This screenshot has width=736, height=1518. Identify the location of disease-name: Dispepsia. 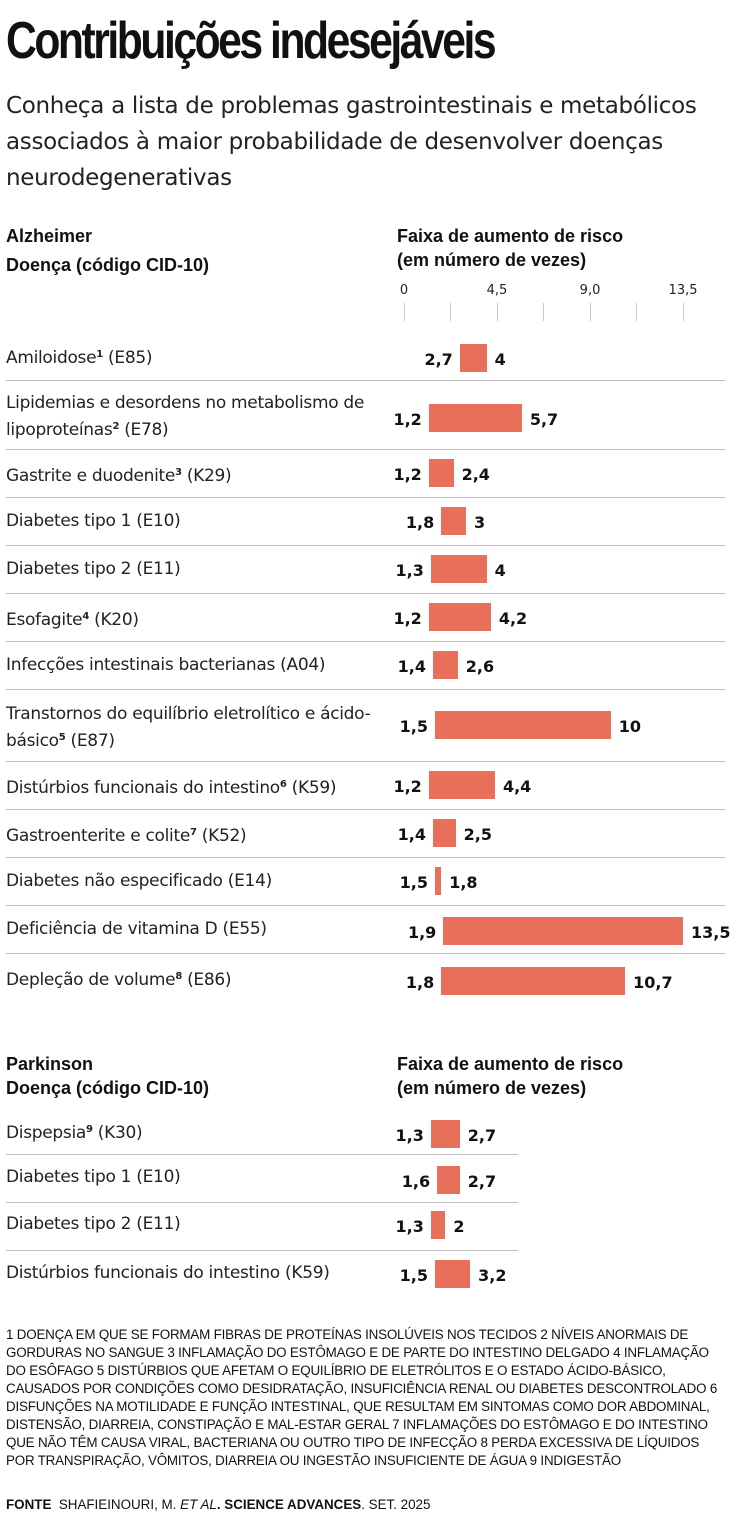
(46, 1133).